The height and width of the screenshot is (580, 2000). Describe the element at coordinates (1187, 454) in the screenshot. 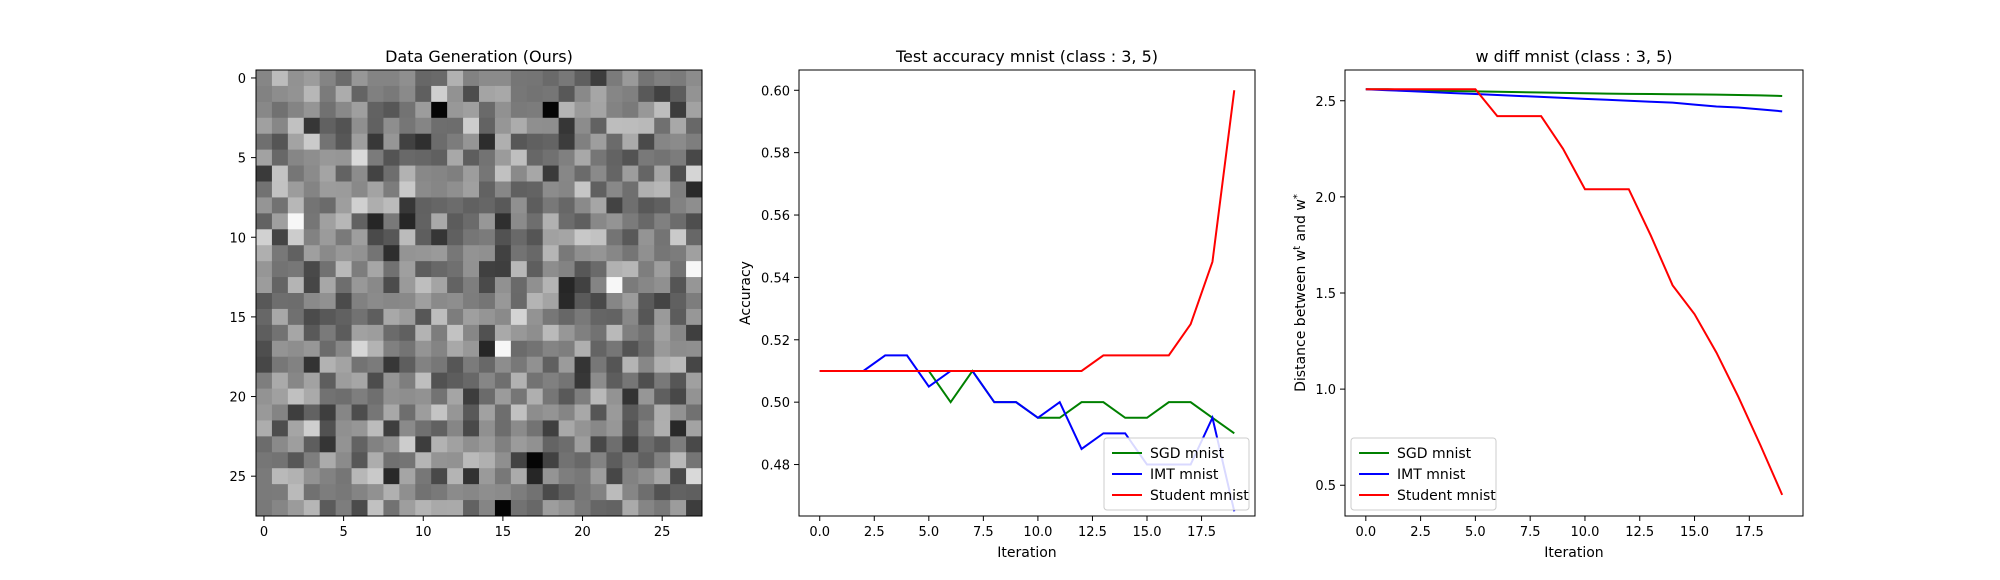

I see `legend-label: SGD mnist` at that location.